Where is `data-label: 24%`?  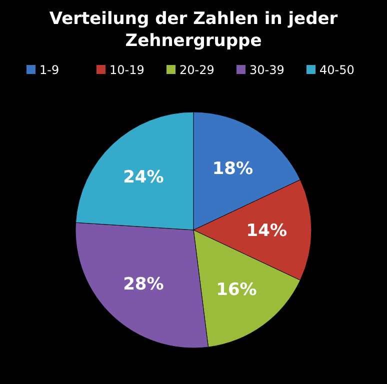 data-label: 24% is located at coordinates (143, 178).